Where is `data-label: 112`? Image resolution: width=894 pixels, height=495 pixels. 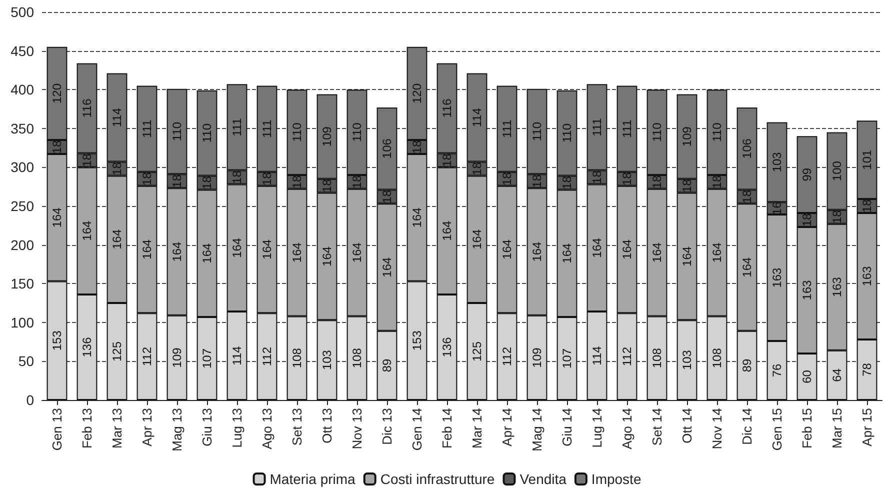 data-label: 112 is located at coordinates (627, 356).